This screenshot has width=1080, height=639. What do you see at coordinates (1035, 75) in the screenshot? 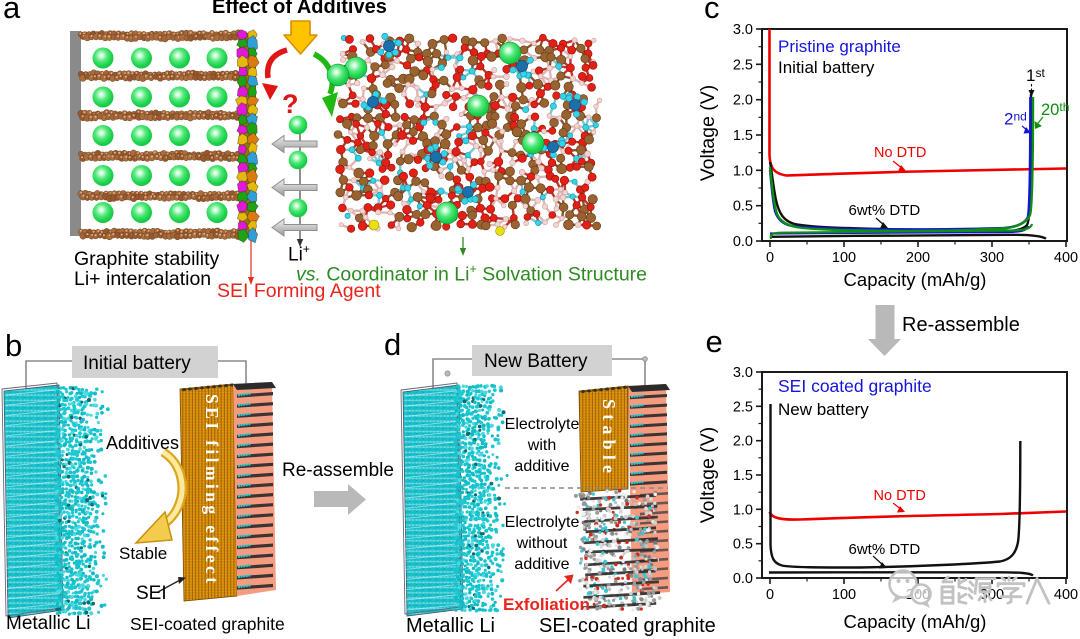
I see `svg-text: 1st` at bounding box center [1035, 75].